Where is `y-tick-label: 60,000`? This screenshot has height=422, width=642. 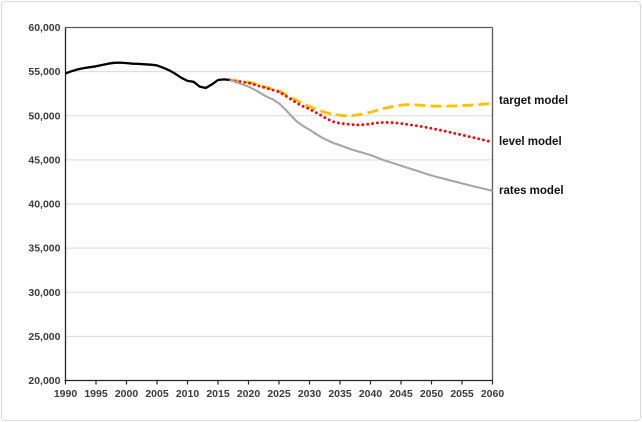
y-tick-label: 60,000 is located at coordinates (44, 28).